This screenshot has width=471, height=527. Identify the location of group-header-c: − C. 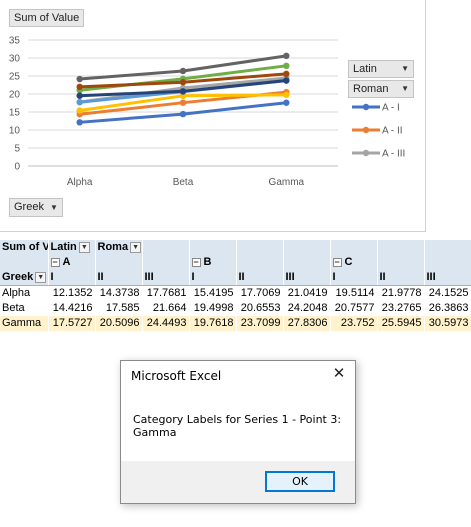
(354, 262).